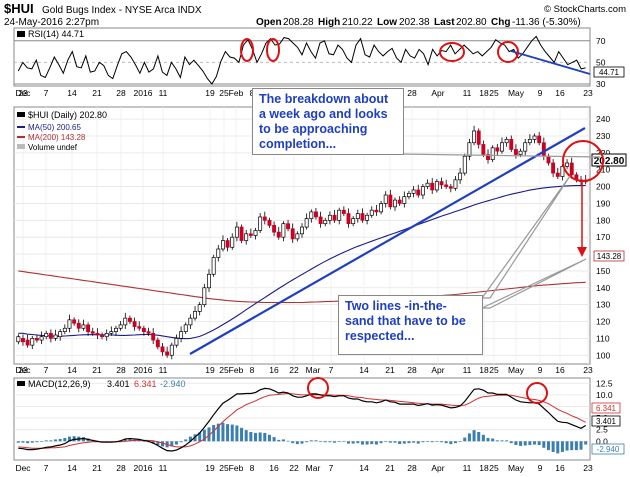 The height and width of the screenshot is (477, 630). I want to click on high-value: 210.22, so click(357, 22).